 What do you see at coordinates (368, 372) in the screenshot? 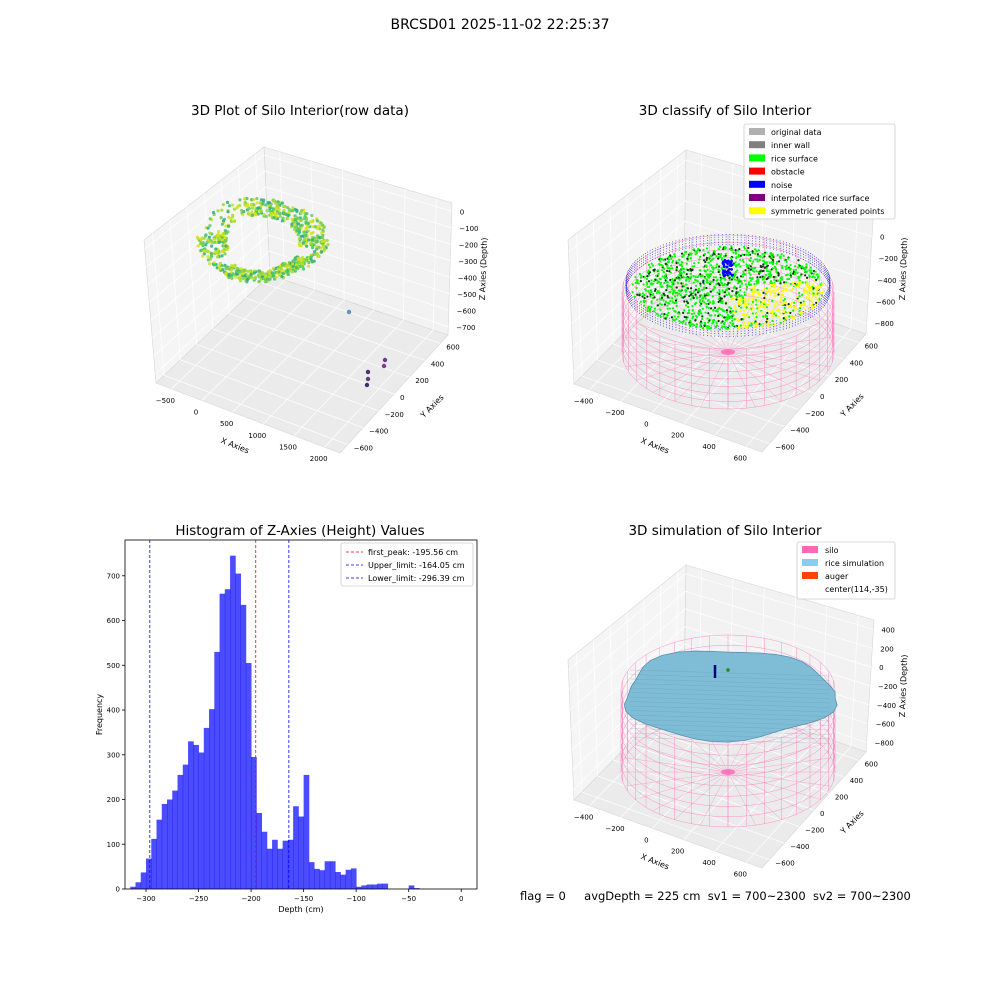
I see `outlier-point` at bounding box center [368, 372].